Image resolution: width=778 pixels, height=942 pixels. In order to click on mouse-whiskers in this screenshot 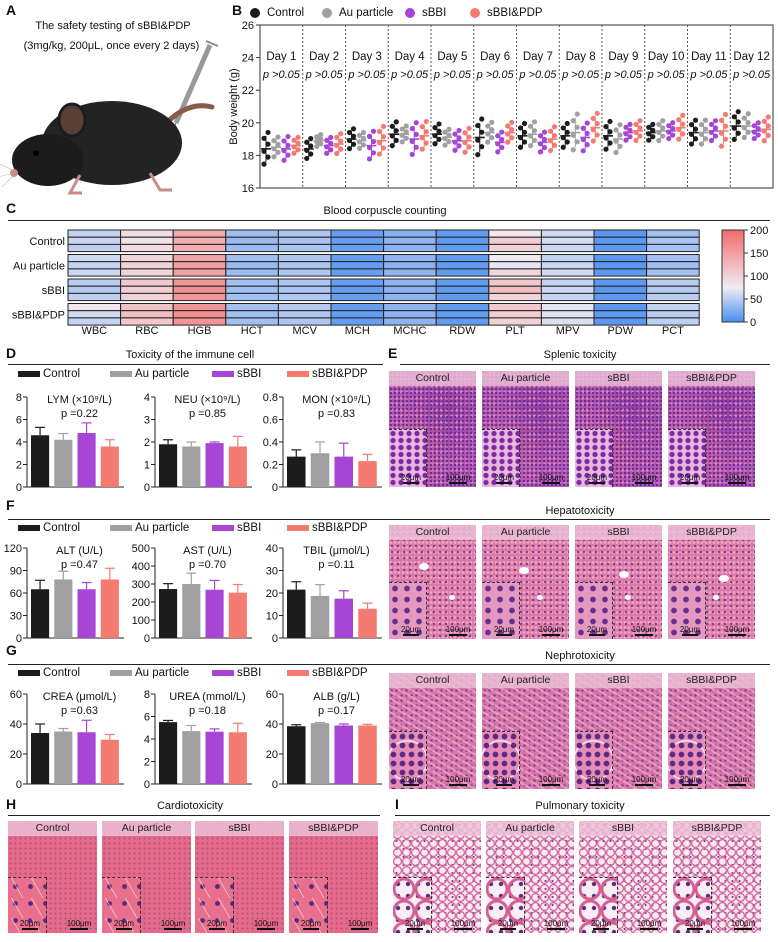, I will do `click(7, 175)`.